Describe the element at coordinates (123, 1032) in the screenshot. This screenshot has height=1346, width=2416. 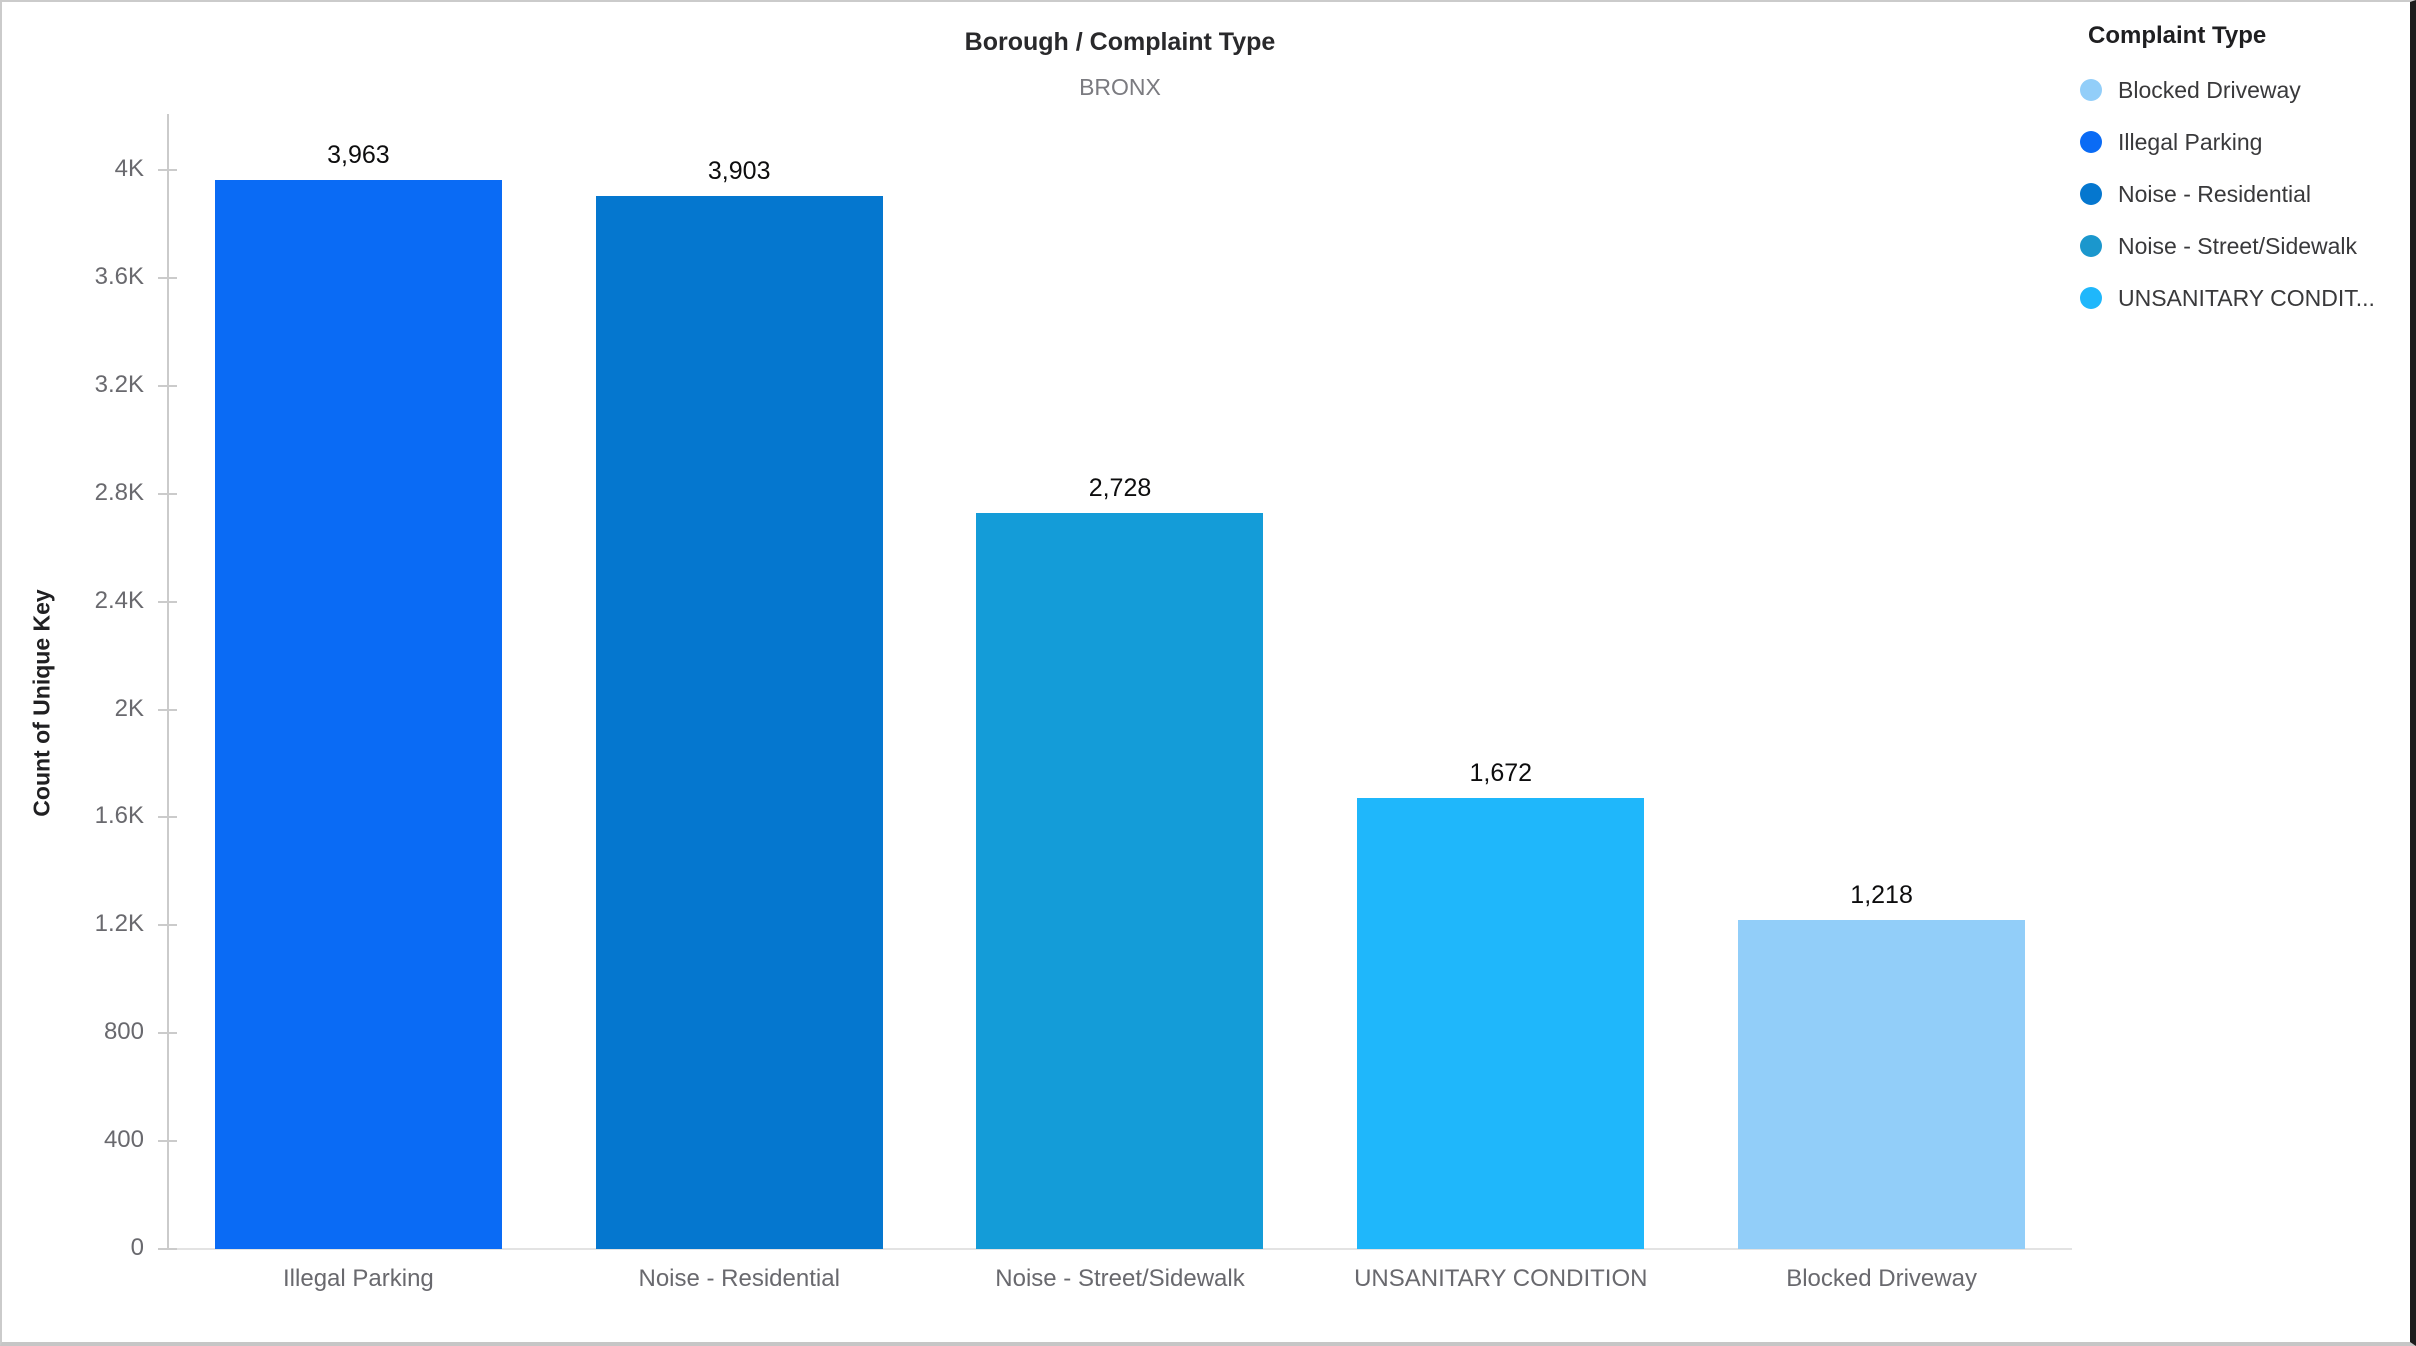
I see `y-tick-label: 800` at that location.